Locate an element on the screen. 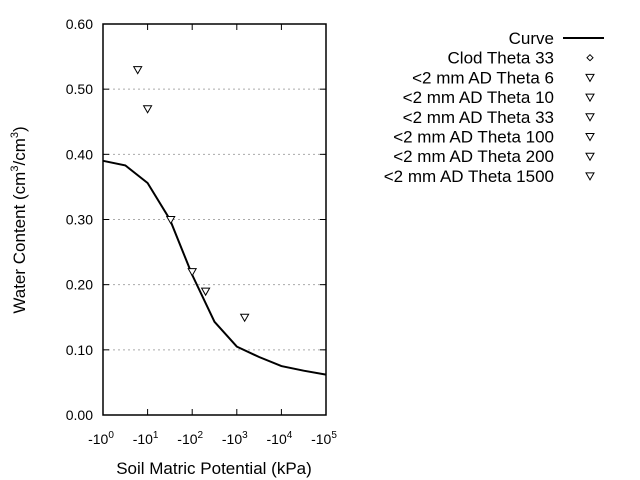  y-tick-label: 0.00 is located at coordinates (79, 415).